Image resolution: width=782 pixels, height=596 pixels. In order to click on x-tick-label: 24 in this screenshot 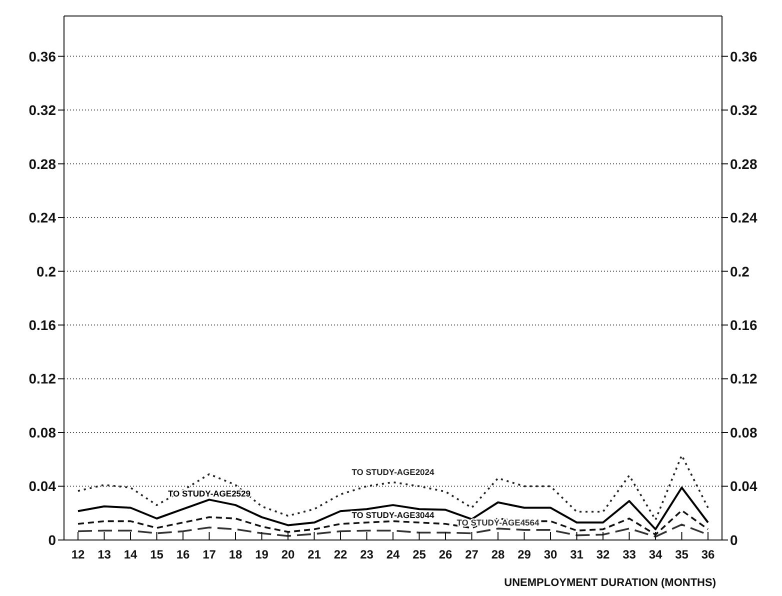, I will do `click(393, 555)`.